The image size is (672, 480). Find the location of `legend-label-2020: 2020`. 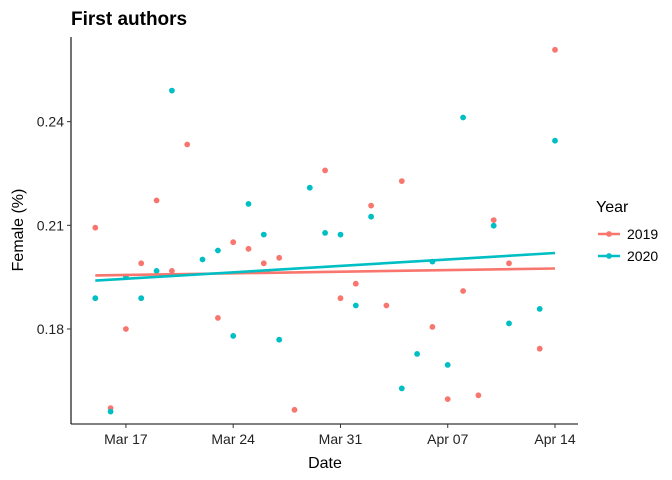

legend-label-2020: 2020 is located at coordinates (642, 256).